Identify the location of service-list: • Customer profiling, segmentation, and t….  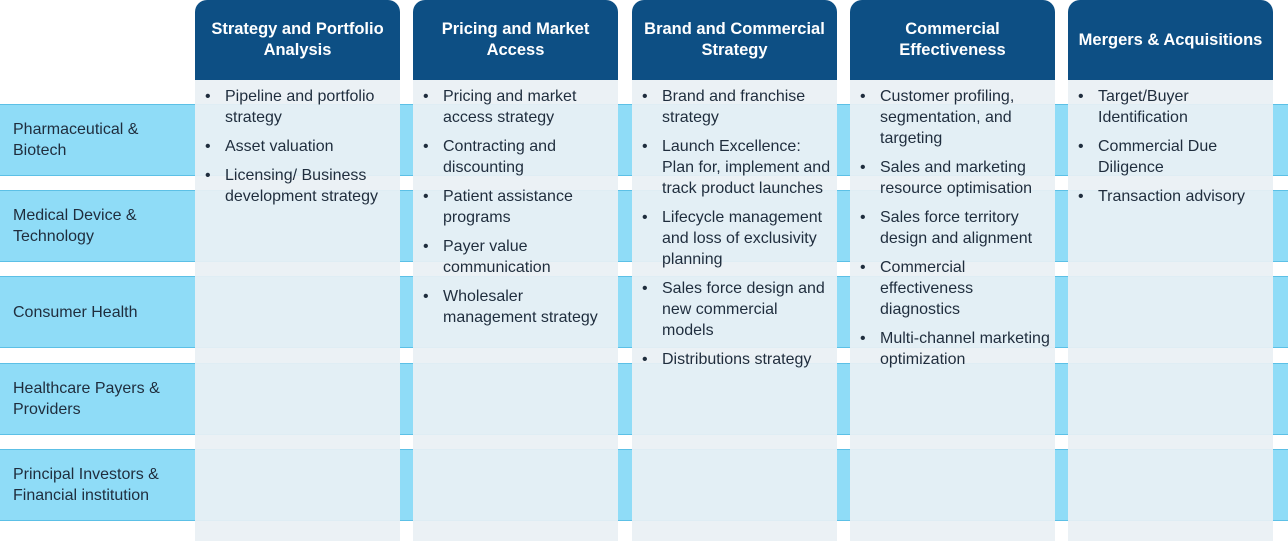
(952, 232).